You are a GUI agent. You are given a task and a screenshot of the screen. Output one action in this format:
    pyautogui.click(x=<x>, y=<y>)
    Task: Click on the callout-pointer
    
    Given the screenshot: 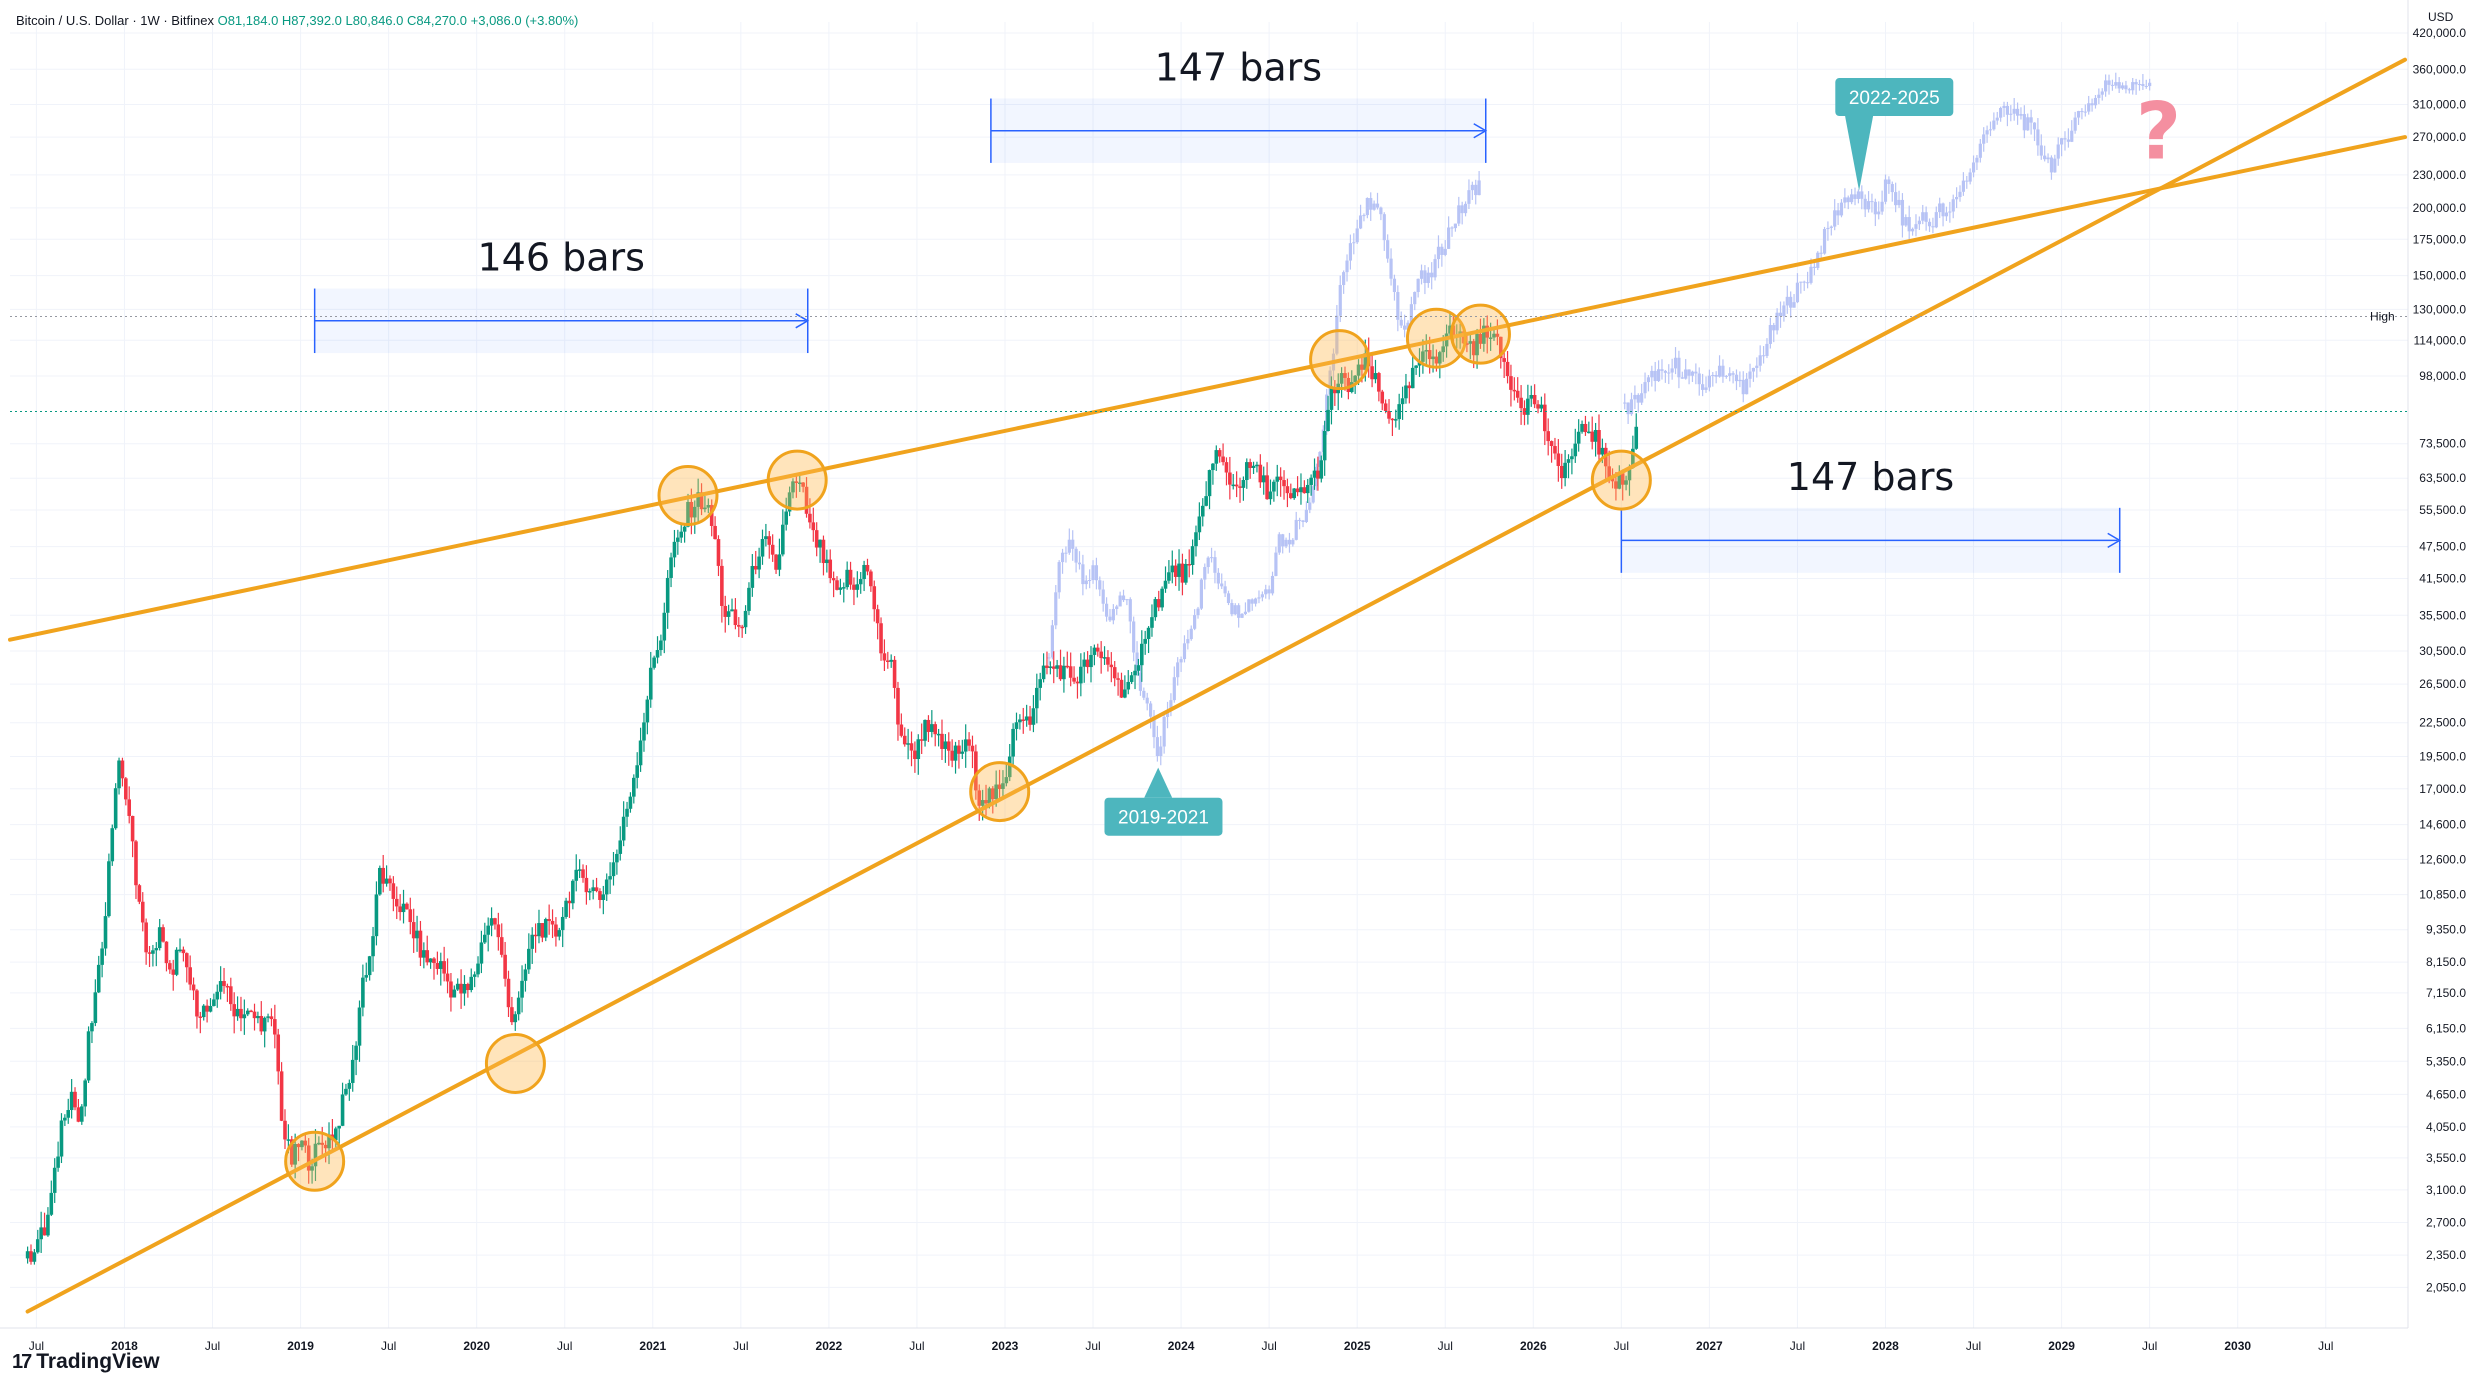 What is the action you would take?
    pyautogui.click(x=1859, y=153)
    